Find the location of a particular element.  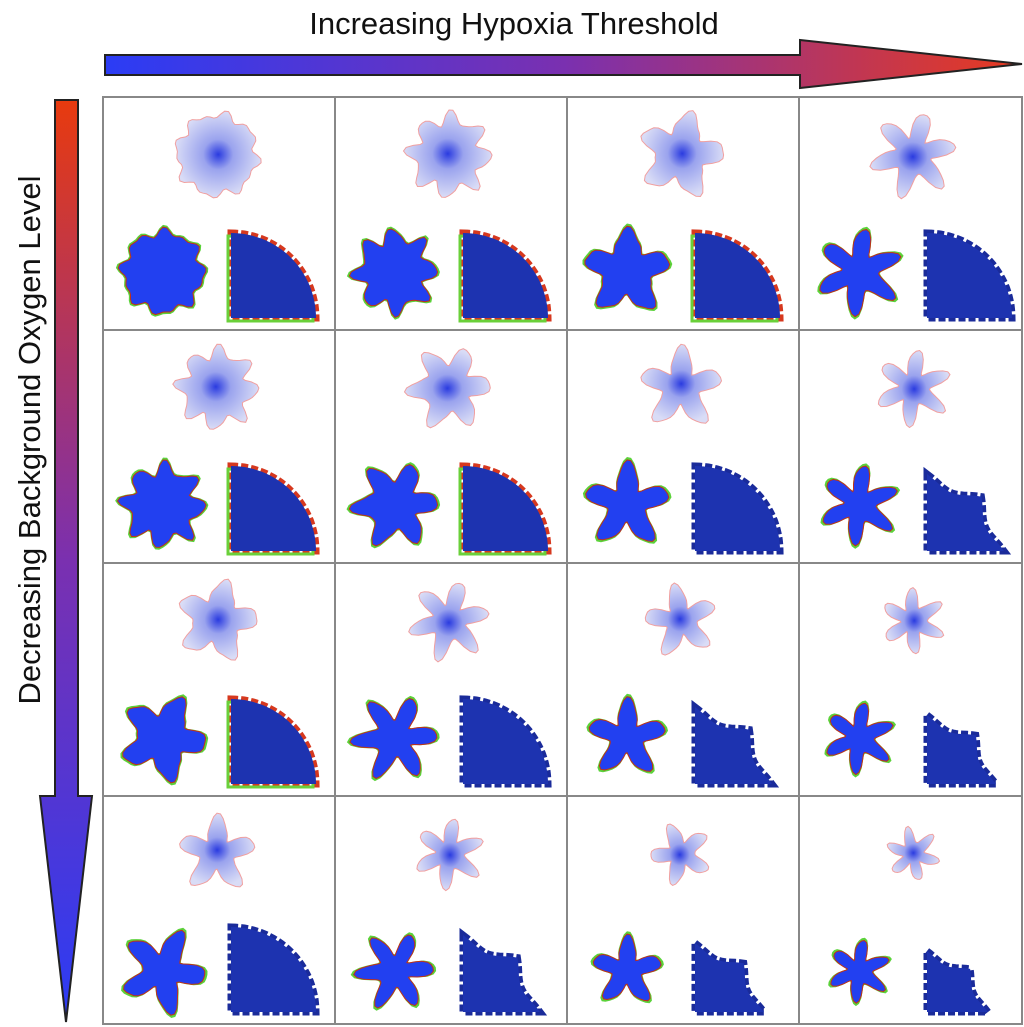

x-arrow is located at coordinates (563, 64).